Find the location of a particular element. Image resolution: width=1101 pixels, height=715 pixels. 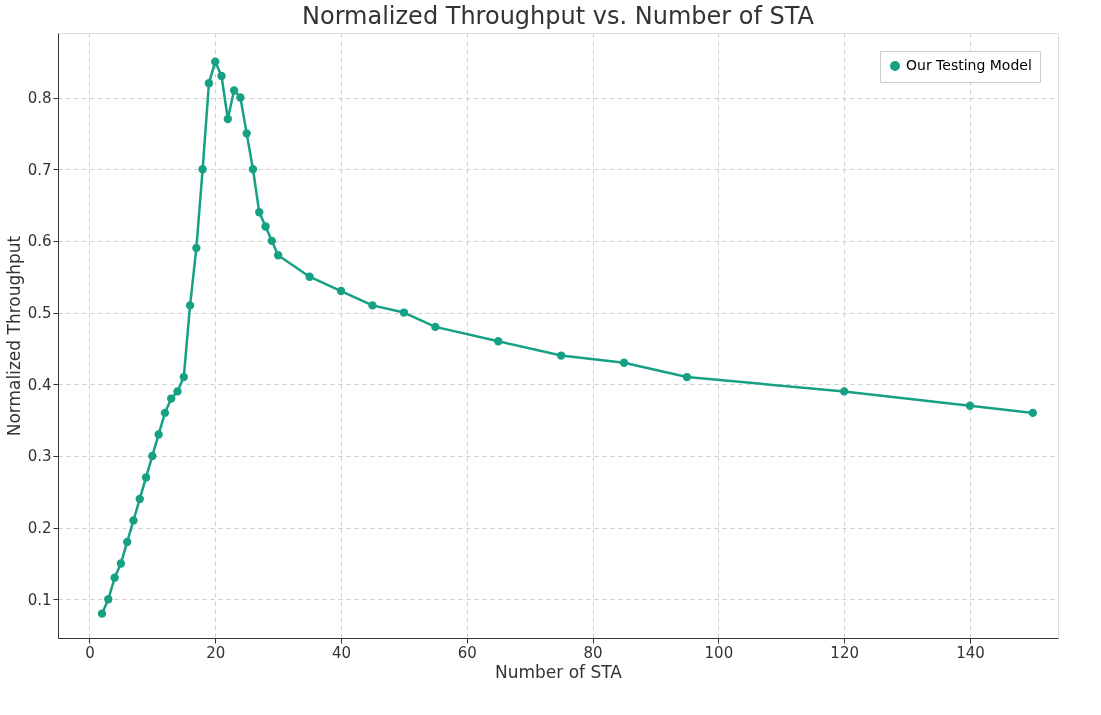

legend-label: Our Testing Model is located at coordinates (969, 65).